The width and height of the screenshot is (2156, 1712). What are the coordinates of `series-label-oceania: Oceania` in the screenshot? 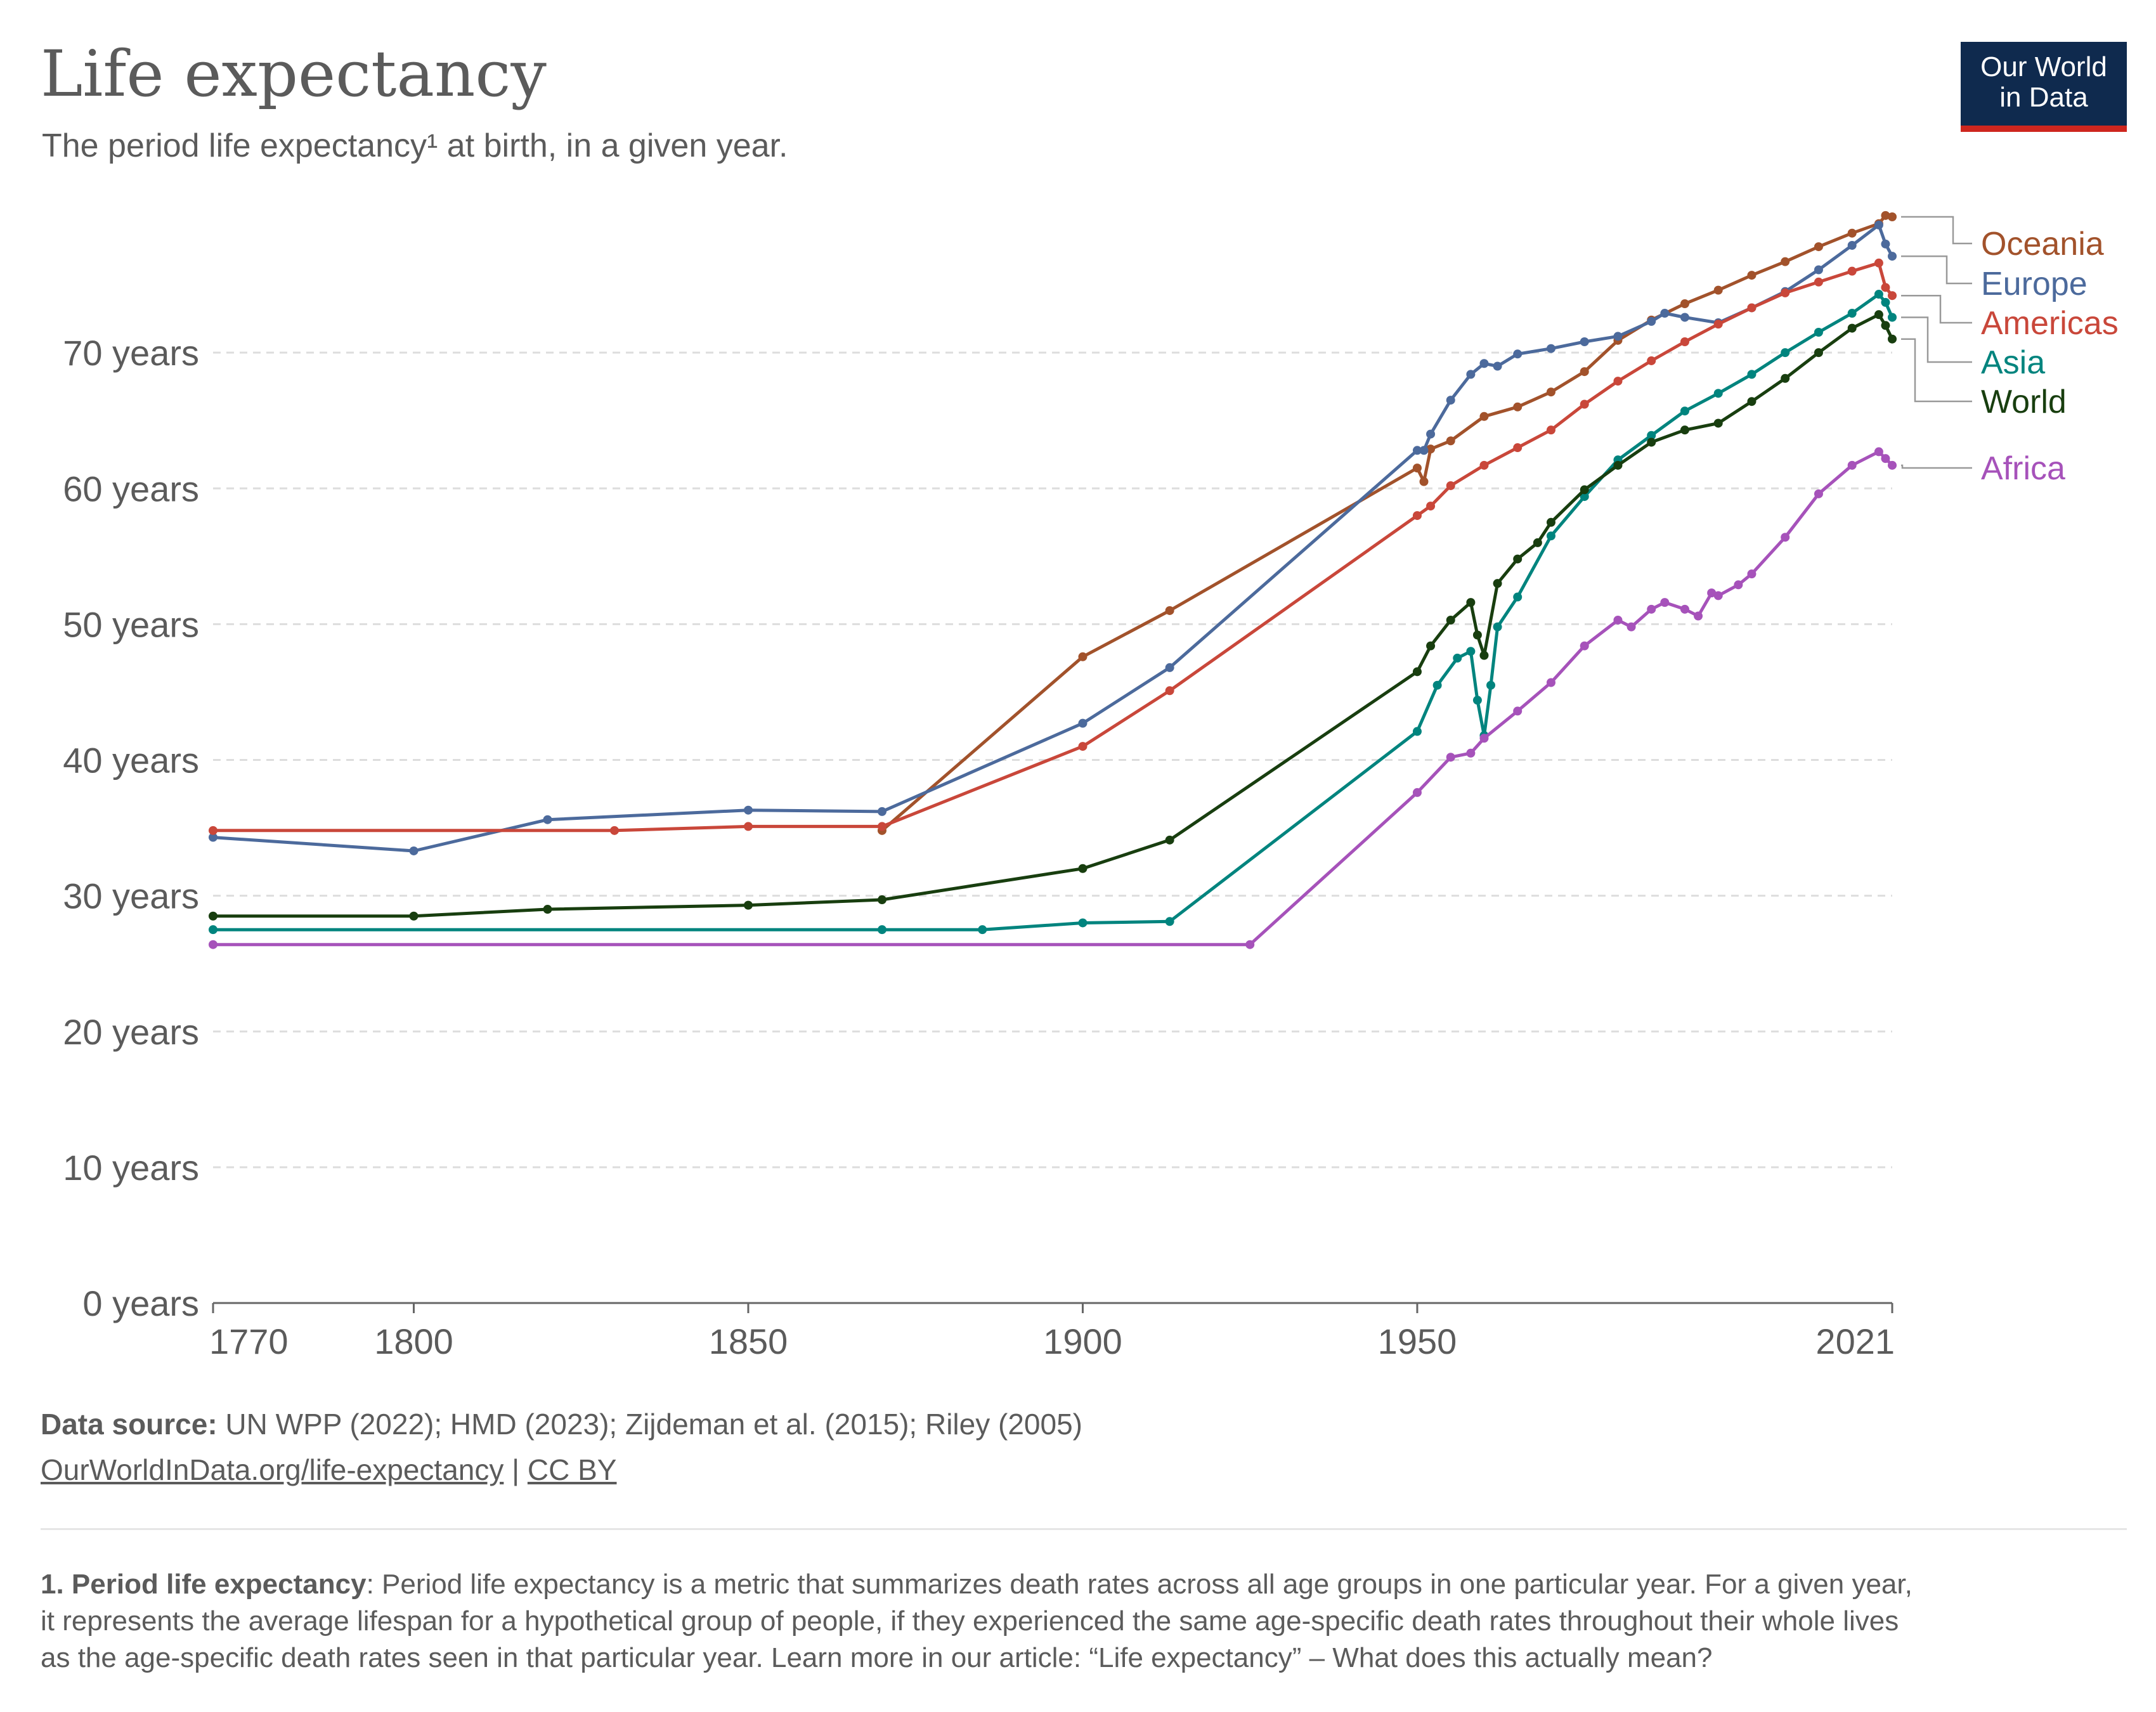 It's located at (2042, 244).